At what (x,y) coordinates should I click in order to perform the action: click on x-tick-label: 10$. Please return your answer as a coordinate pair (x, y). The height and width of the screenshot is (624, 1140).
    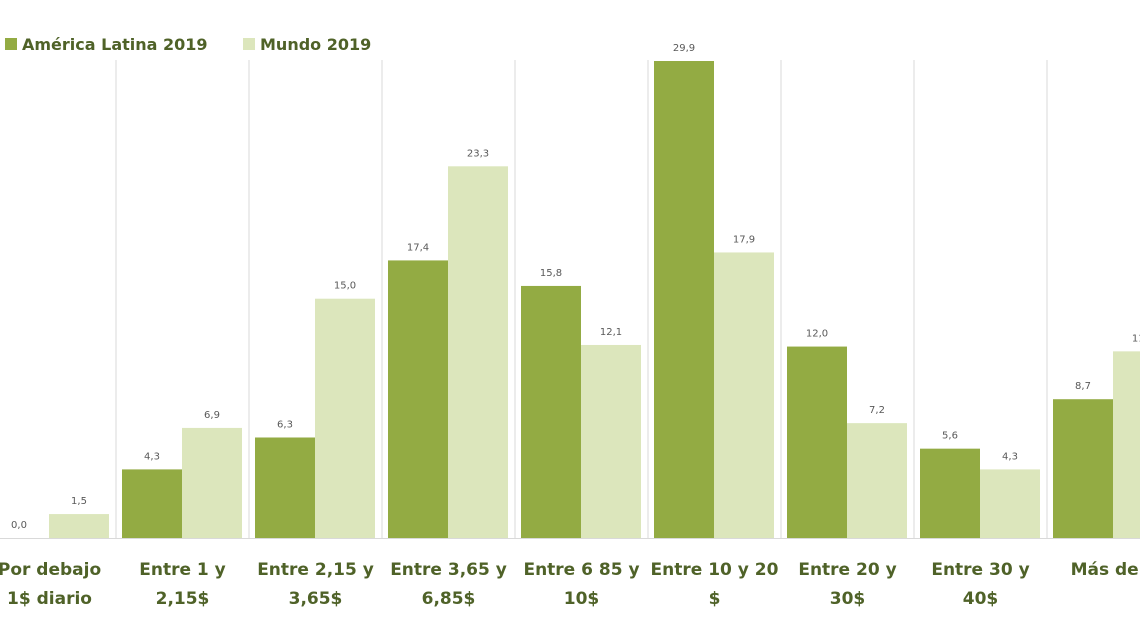
    Looking at the image, I should click on (582, 599).